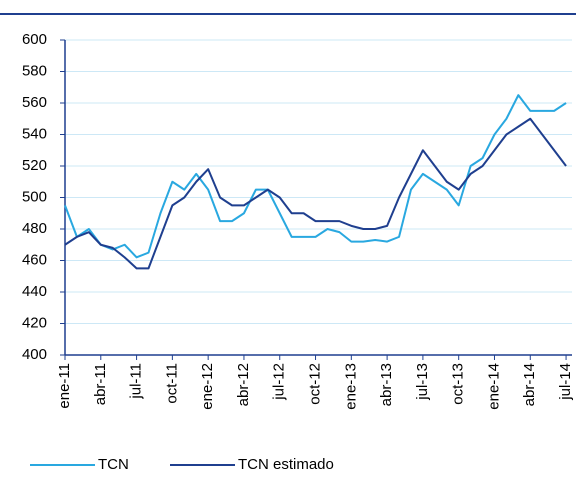 This screenshot has width=576, height=484. What do you see at coordinates (565, 382) in the screenshot?
I see `x-tick-label: jul-14` at bounding box center [565, 382].